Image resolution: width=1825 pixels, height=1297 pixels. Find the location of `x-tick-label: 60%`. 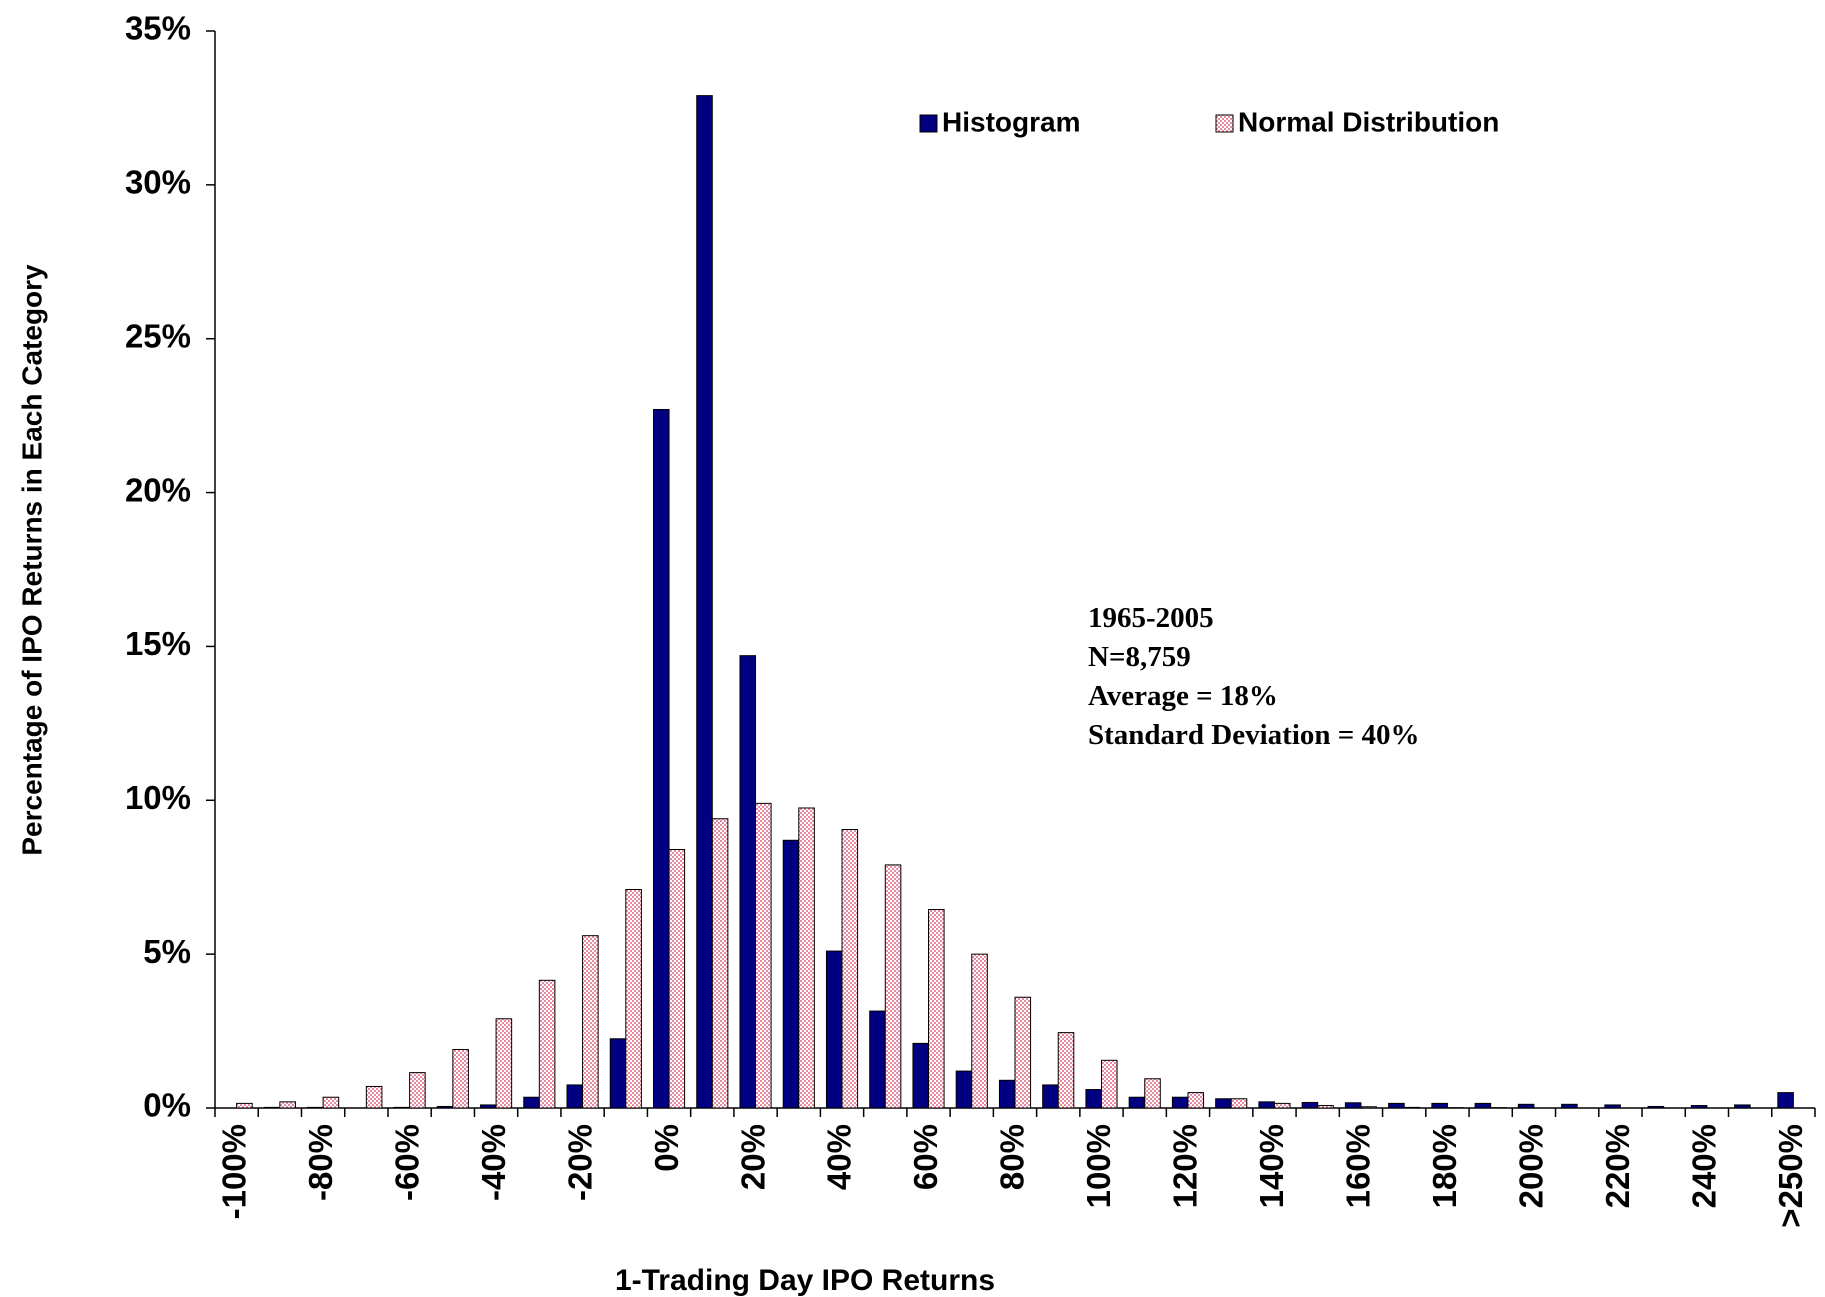

x-tick-label: 60% is located at coordinates (925, 1157).